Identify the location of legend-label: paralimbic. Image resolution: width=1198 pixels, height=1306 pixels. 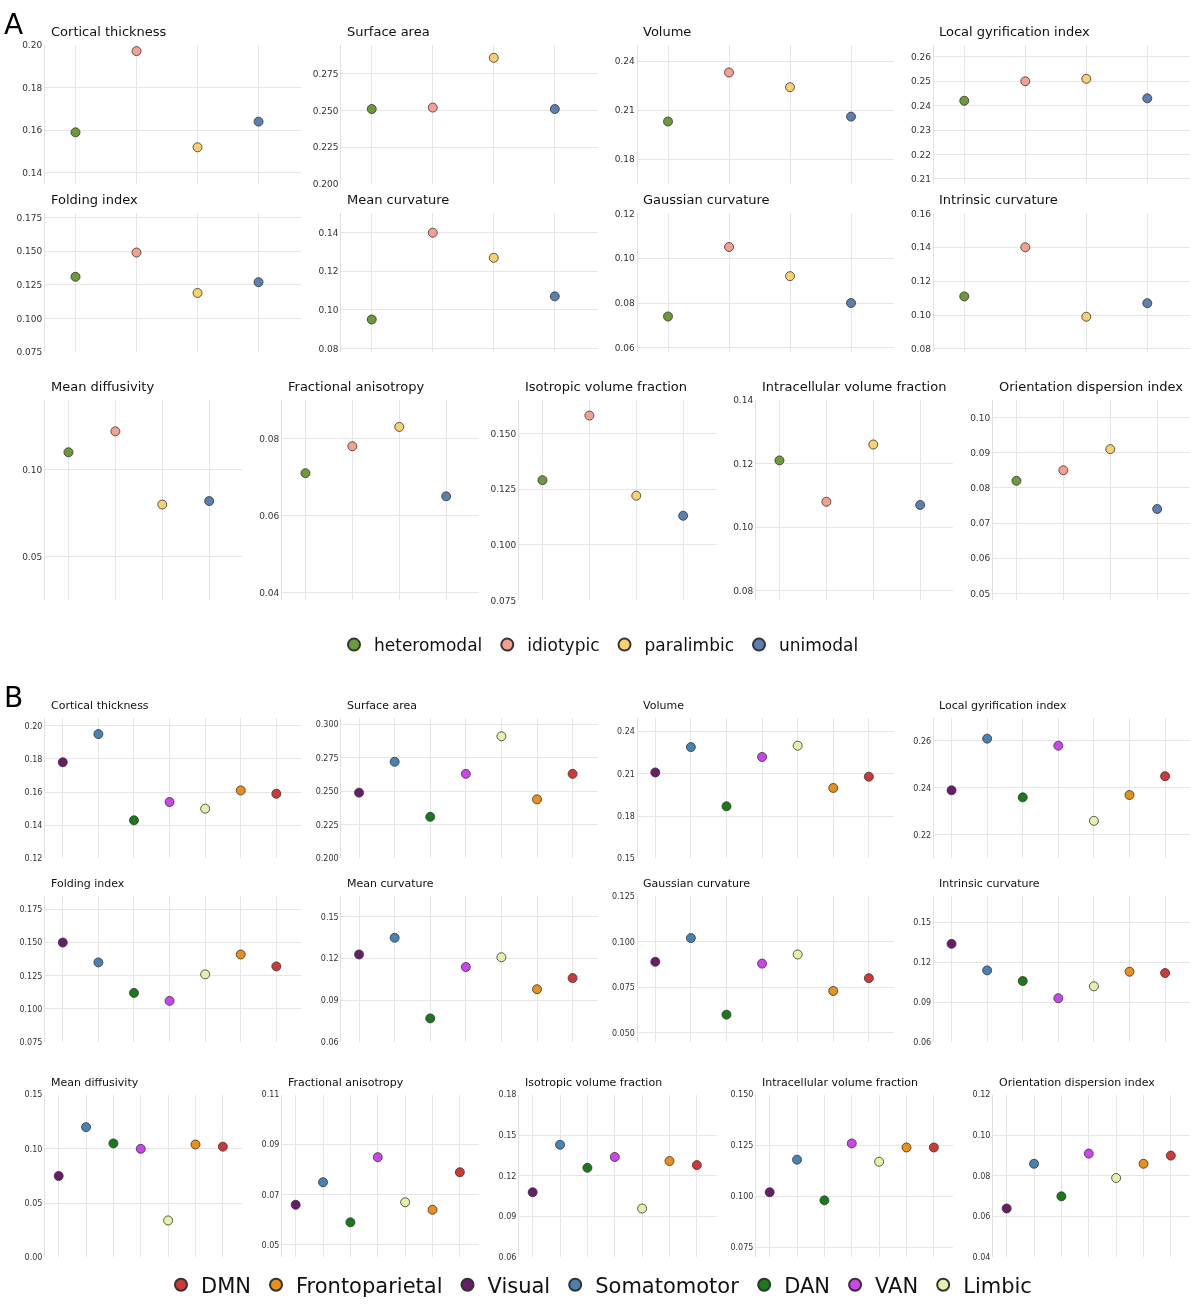
(689, 645).